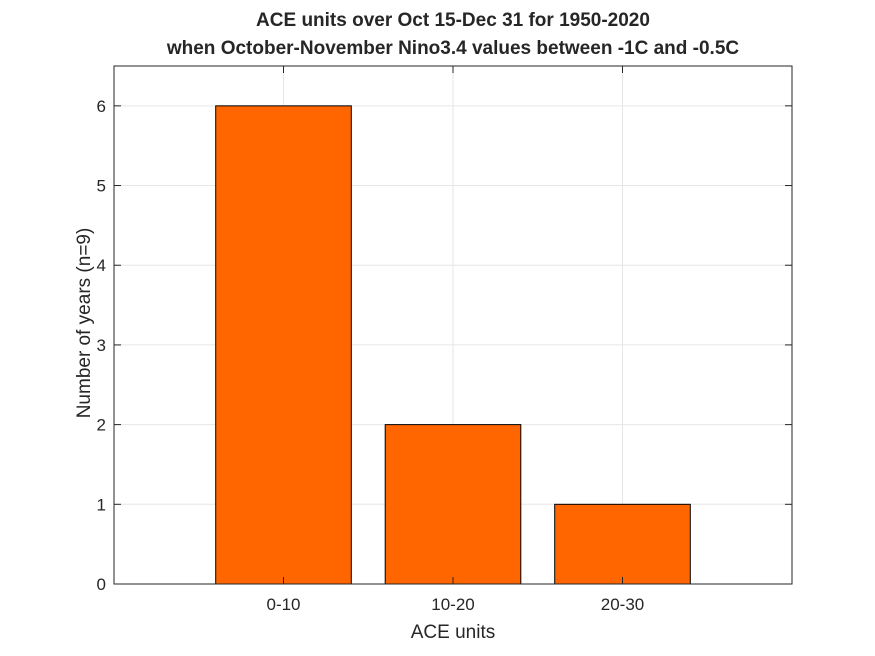 The width and height of the screenshot is (875, 656). Describe the element at coordinates (101, 425) in the screenshot. I see `y-tick-label: 2` at that location.